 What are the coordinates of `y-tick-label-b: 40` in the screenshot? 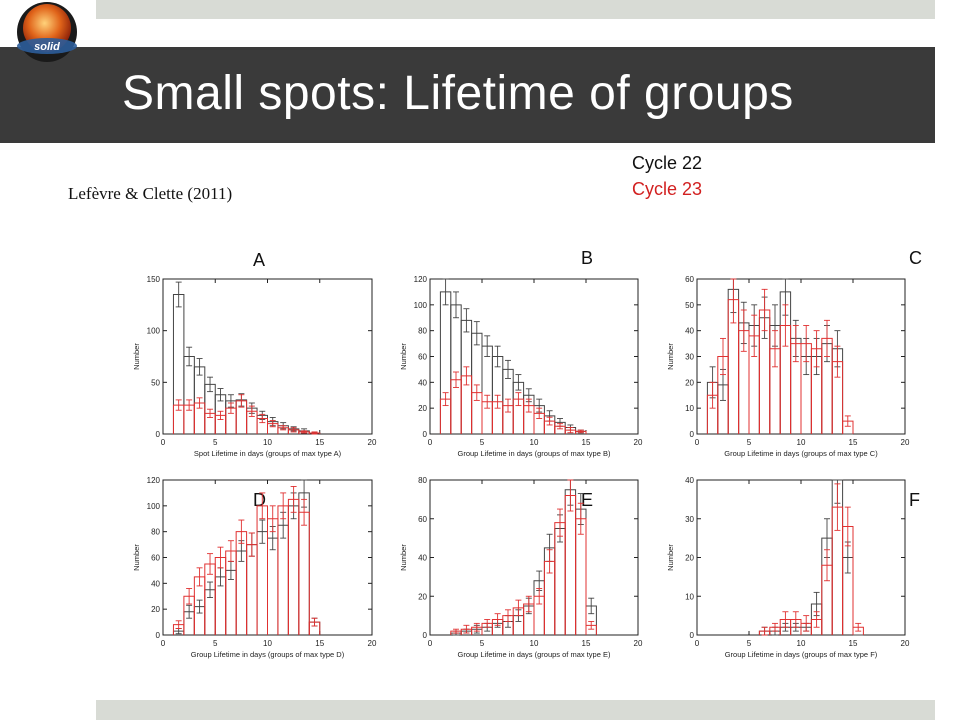 It's located at (422, 382).